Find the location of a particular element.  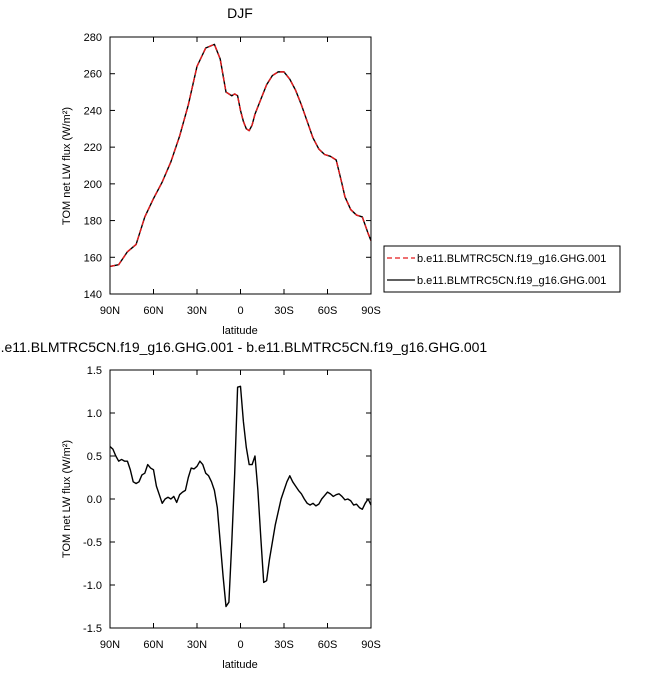

top-chart-title: DJF is located at coordinates (240, 13).